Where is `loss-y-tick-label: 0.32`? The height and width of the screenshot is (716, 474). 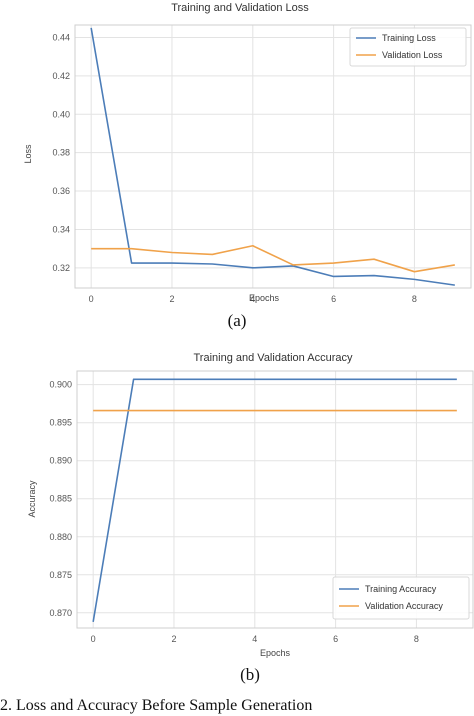
loss-y-tick-label: 0.32 is located at coordinates (61, 268).